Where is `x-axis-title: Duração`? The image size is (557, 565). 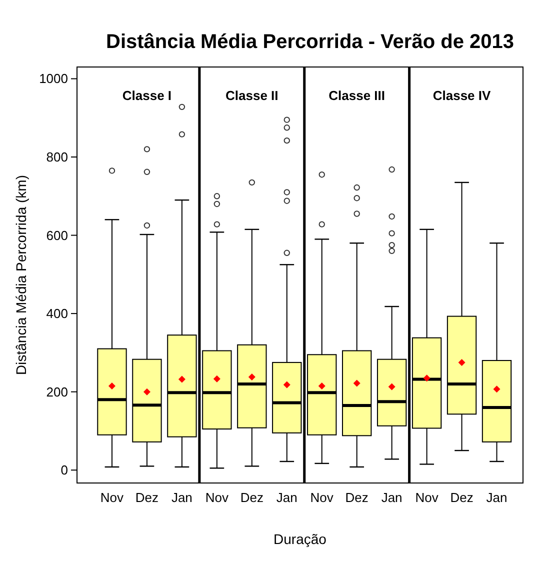 x-axis-title: Duração is located at coordinates (300, 539).